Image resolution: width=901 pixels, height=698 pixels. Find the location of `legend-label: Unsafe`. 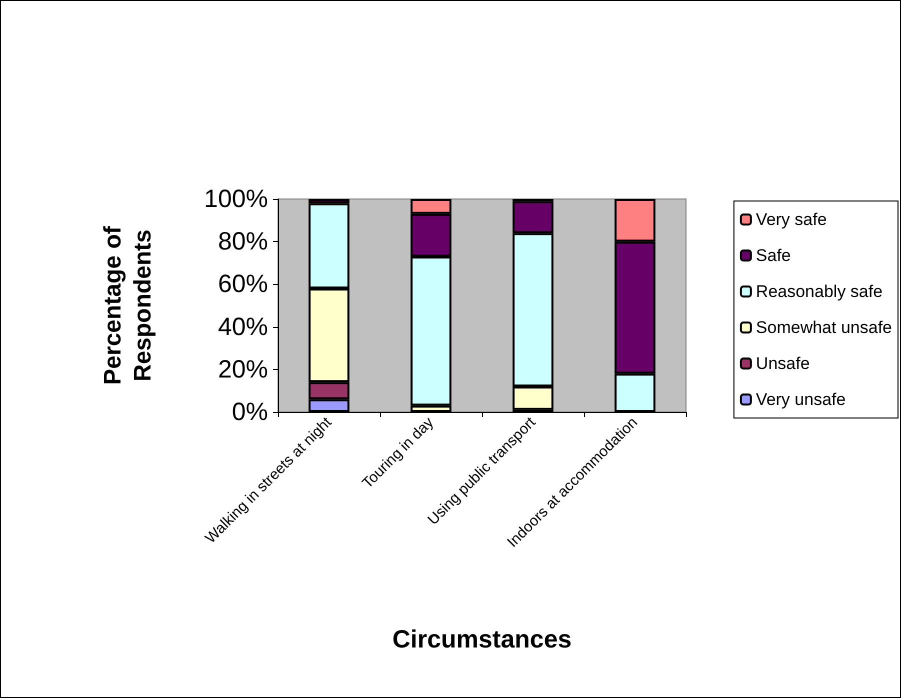

legend-label: Unsafe is located at coordinates (783, 363).